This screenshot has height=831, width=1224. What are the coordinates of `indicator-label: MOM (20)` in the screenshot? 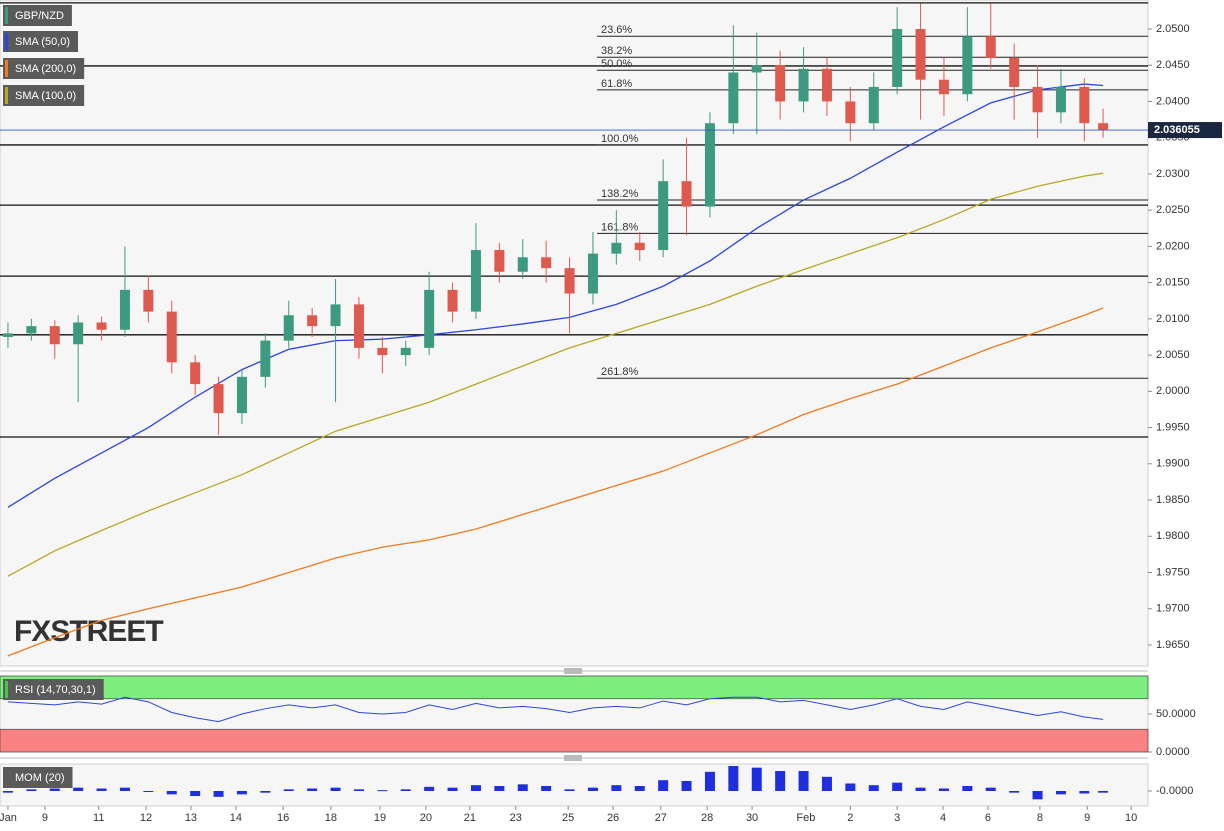 It's located at (40, 778).